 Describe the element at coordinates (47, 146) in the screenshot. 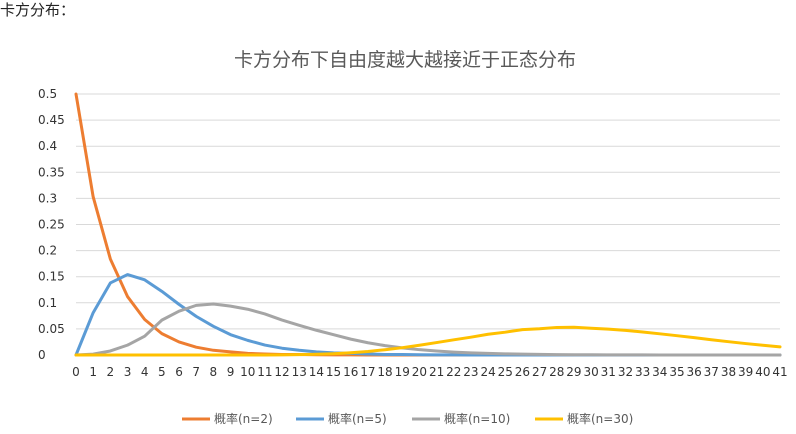

I see `y-tick-label: 0.4` at that location.